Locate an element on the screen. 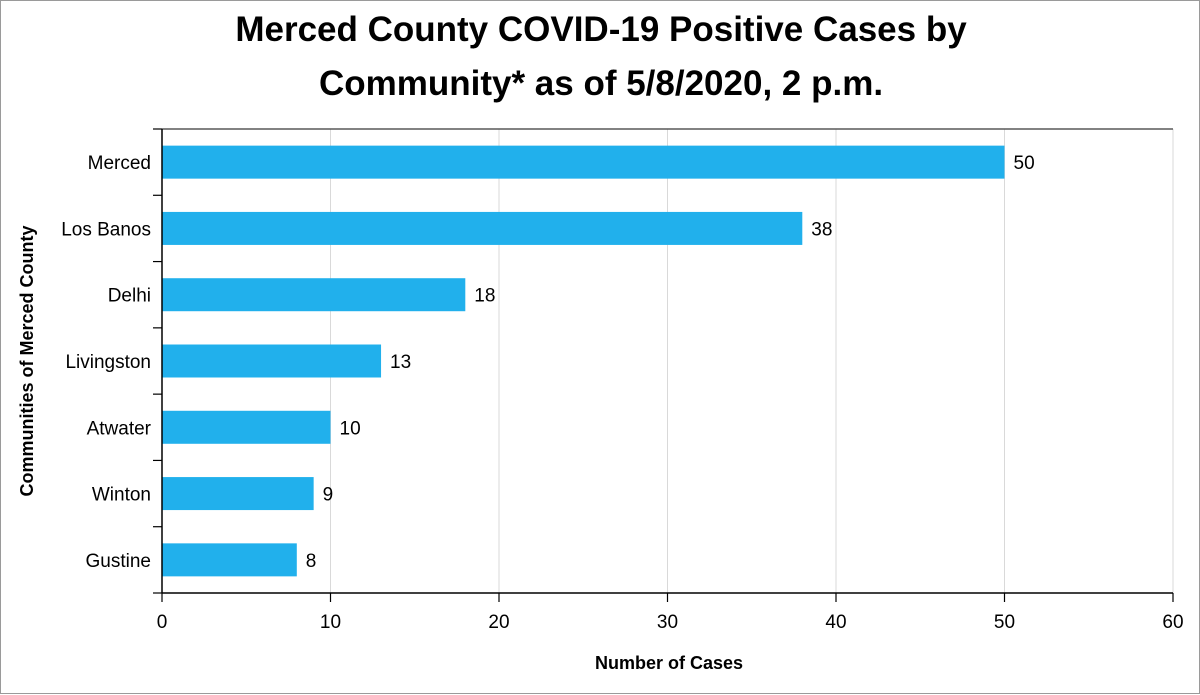 The width and height of the screenshot is (1200, 695). bar-delhi is located at coordinates (314, 295).